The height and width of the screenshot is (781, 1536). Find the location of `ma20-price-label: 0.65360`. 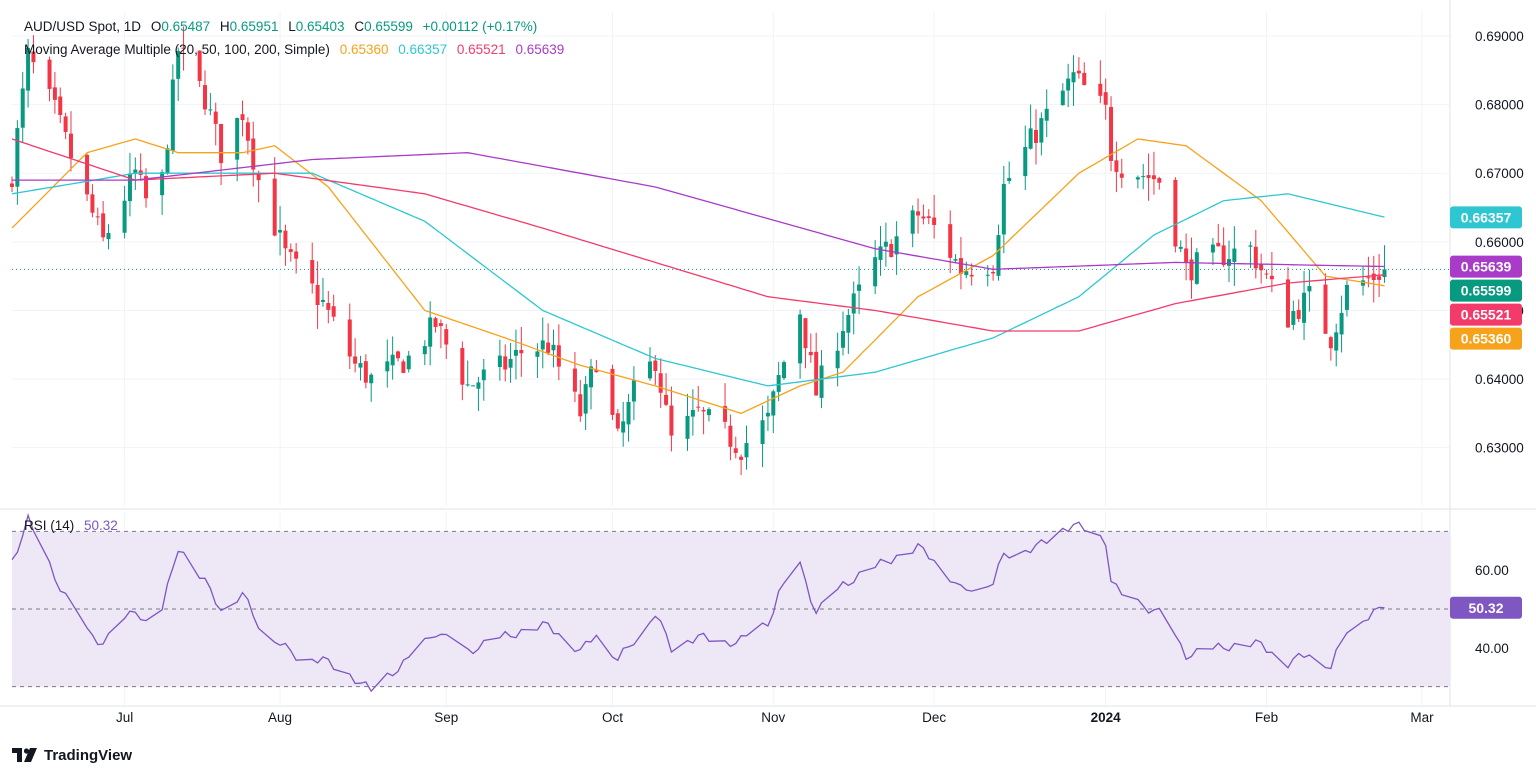

ma20-price-label: 0.65360 is located at coordinates (1486, 339).